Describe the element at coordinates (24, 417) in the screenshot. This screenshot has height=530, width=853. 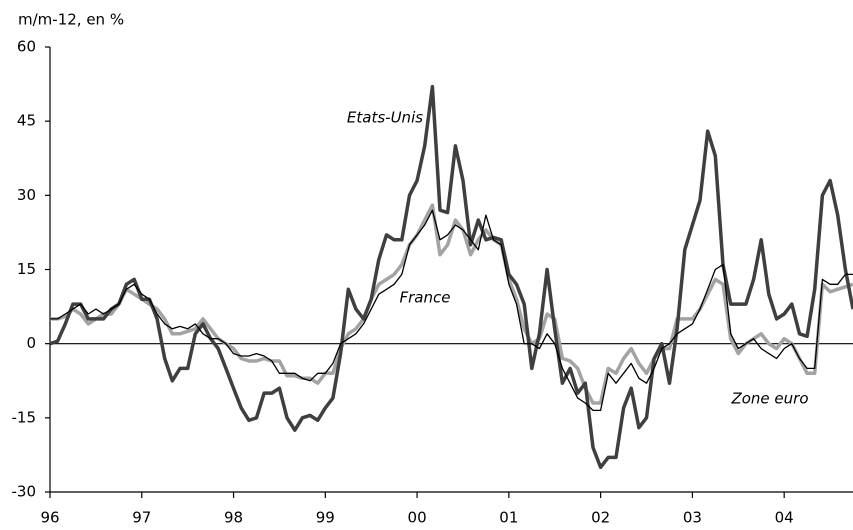
I see `y-tick-label: -15` at that location.